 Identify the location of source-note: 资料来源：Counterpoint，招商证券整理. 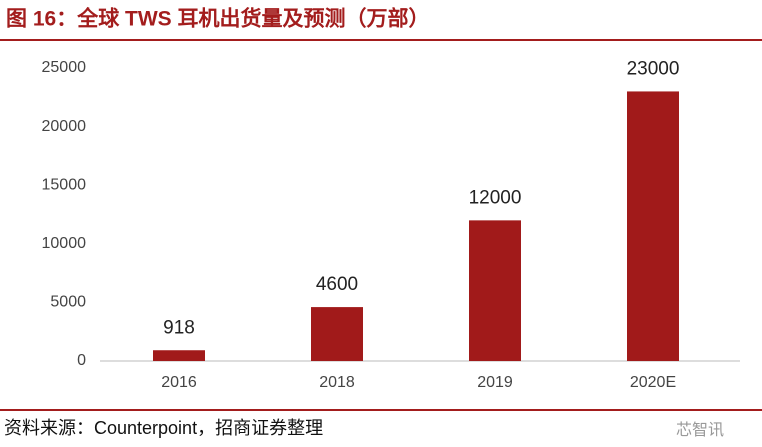
(163, 428).